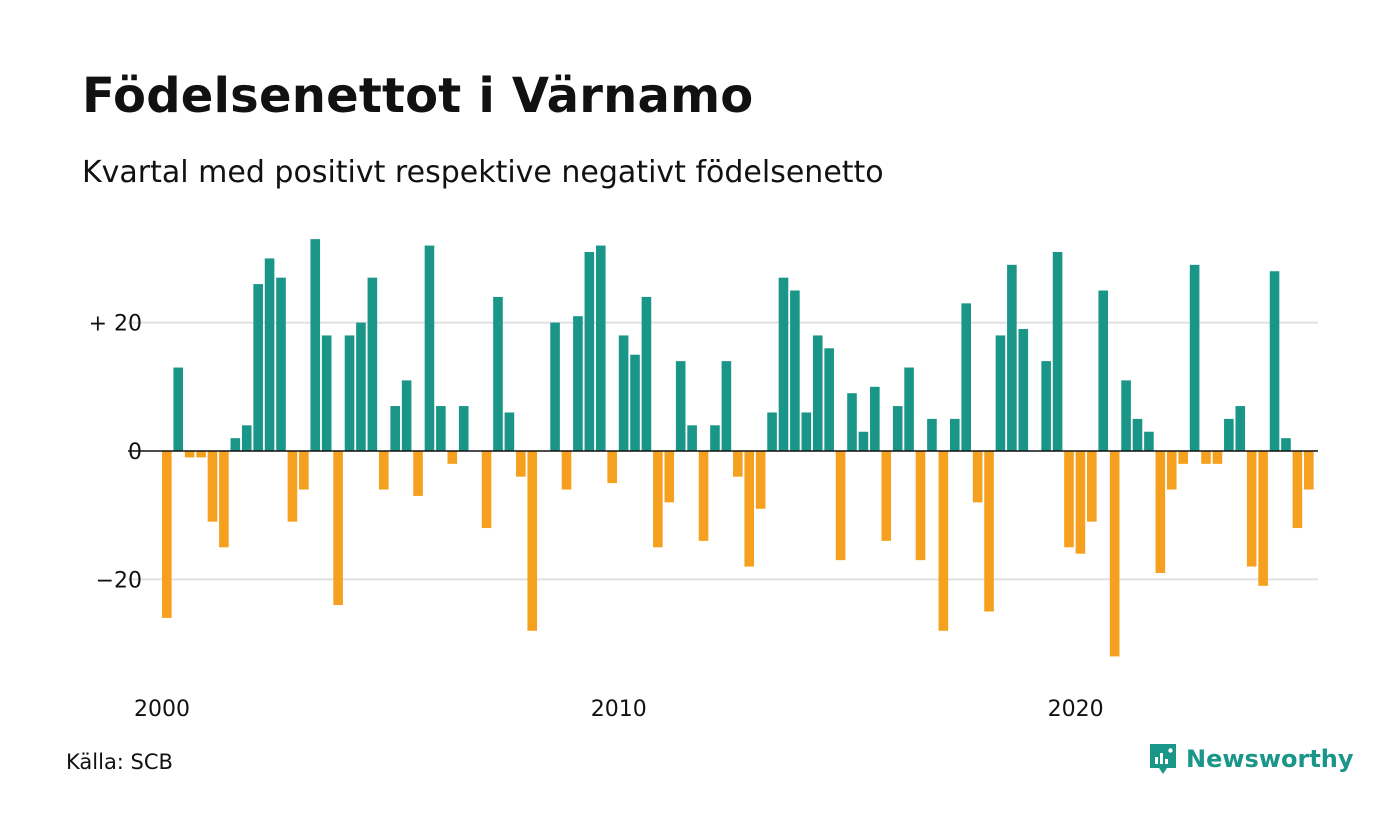 This screenshot has height=840, width=1400. I want to click on source-note: Källa: SCB, so click(119, 762).